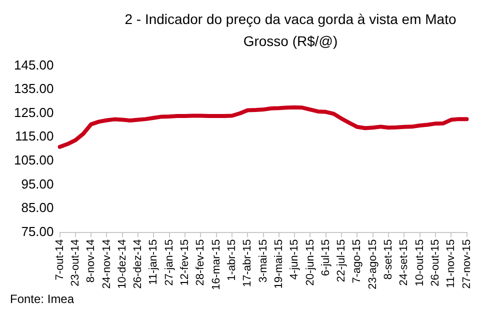 This screenshot has width=490, height=321. What do you see at coordinates (466, 264) in the screenshot?
I see `x-tick-label: 27-nov-15` at bounding box center [466, 264].